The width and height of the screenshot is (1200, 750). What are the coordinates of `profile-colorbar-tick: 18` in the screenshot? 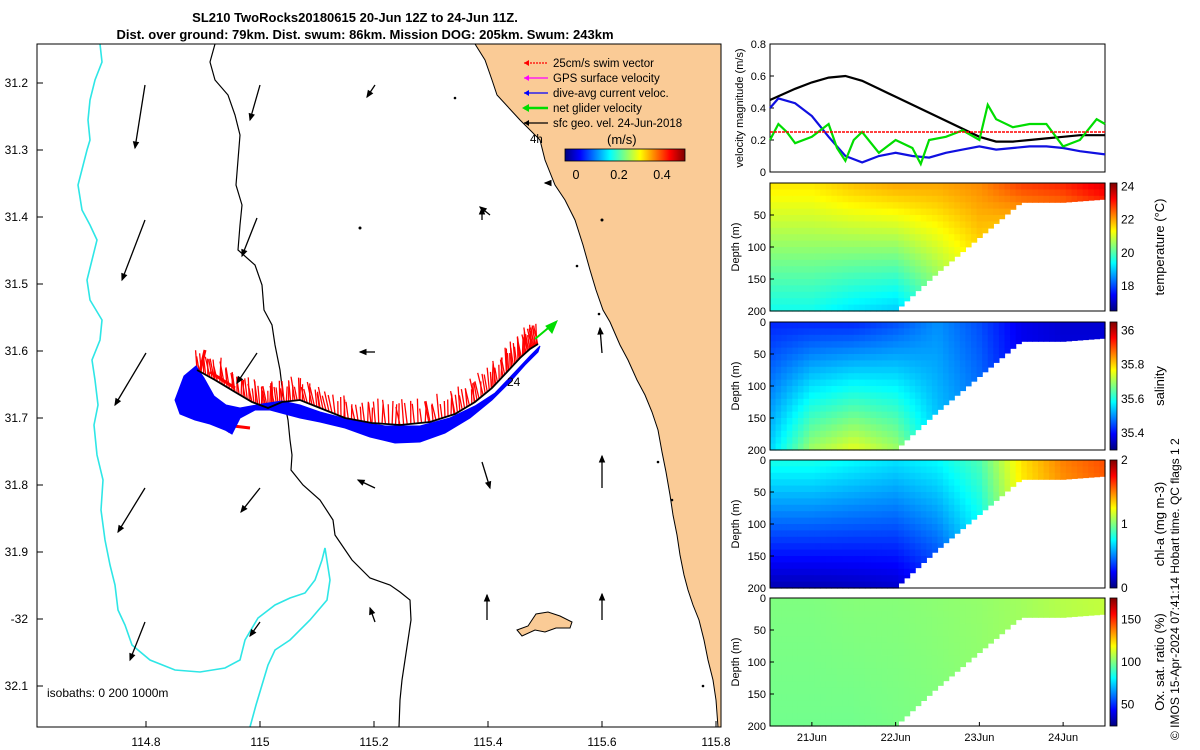 It's located at (1128, 286).